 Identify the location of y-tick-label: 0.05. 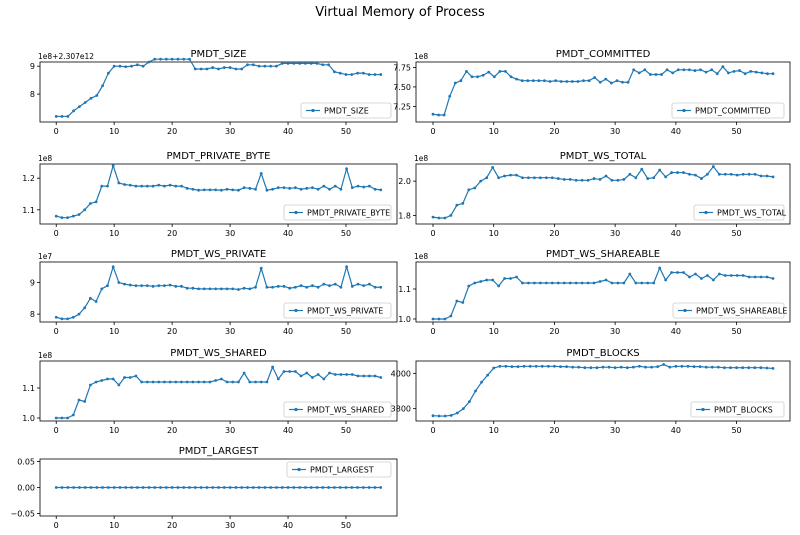
(26, 462).